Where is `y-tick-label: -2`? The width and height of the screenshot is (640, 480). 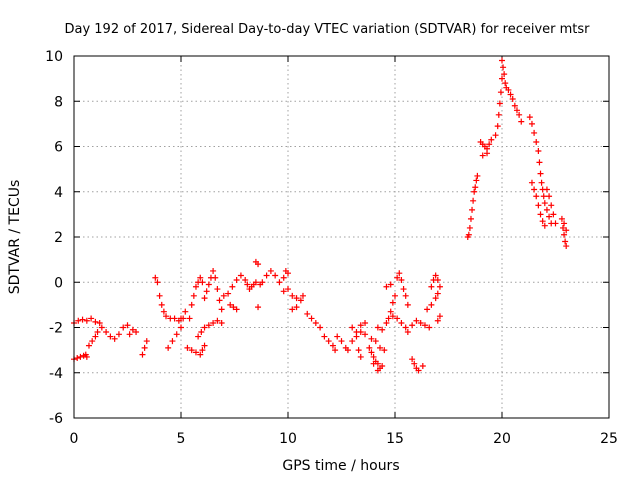
y-tick-label: -2 is located at coordinates (56, 329).